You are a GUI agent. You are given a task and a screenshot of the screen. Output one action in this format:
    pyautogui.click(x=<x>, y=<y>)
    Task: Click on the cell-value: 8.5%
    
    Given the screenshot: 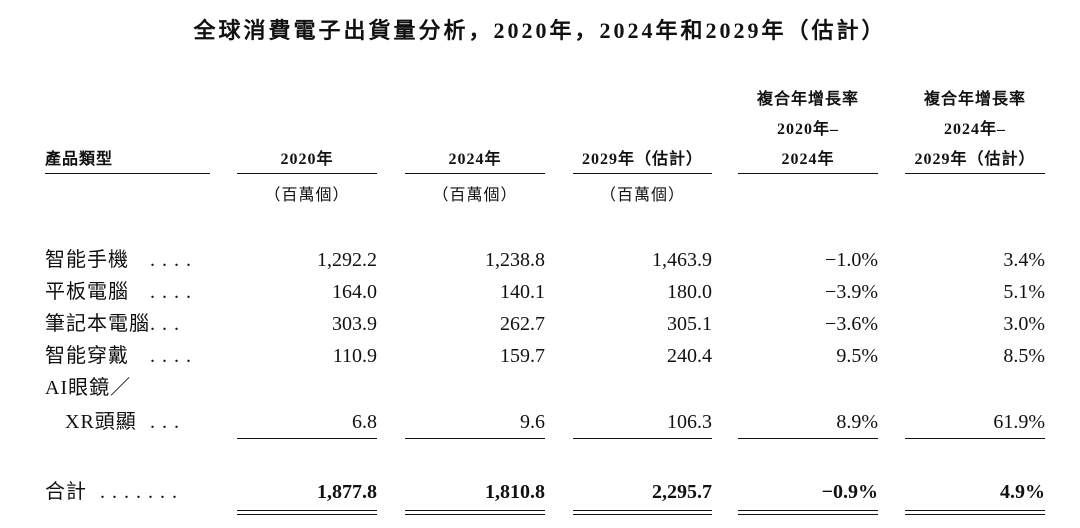 What is the action you would take?
    pyautogui.click(x=1024, y=356)
    